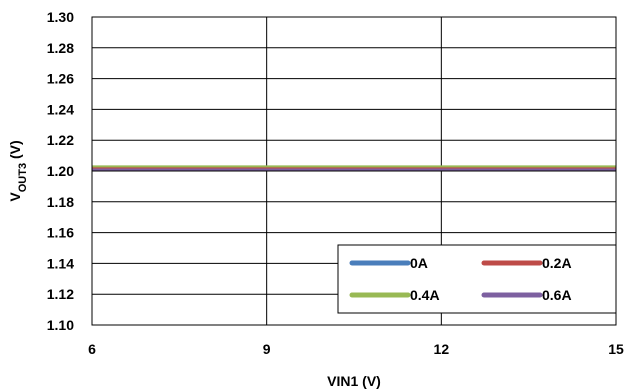 The width and height of the screenshot is (629, 392). What do you see at coordinates (15, 151) in the screenshot?
I see `y-axis-title-unit: (V)` at bounding box center [15, 151].